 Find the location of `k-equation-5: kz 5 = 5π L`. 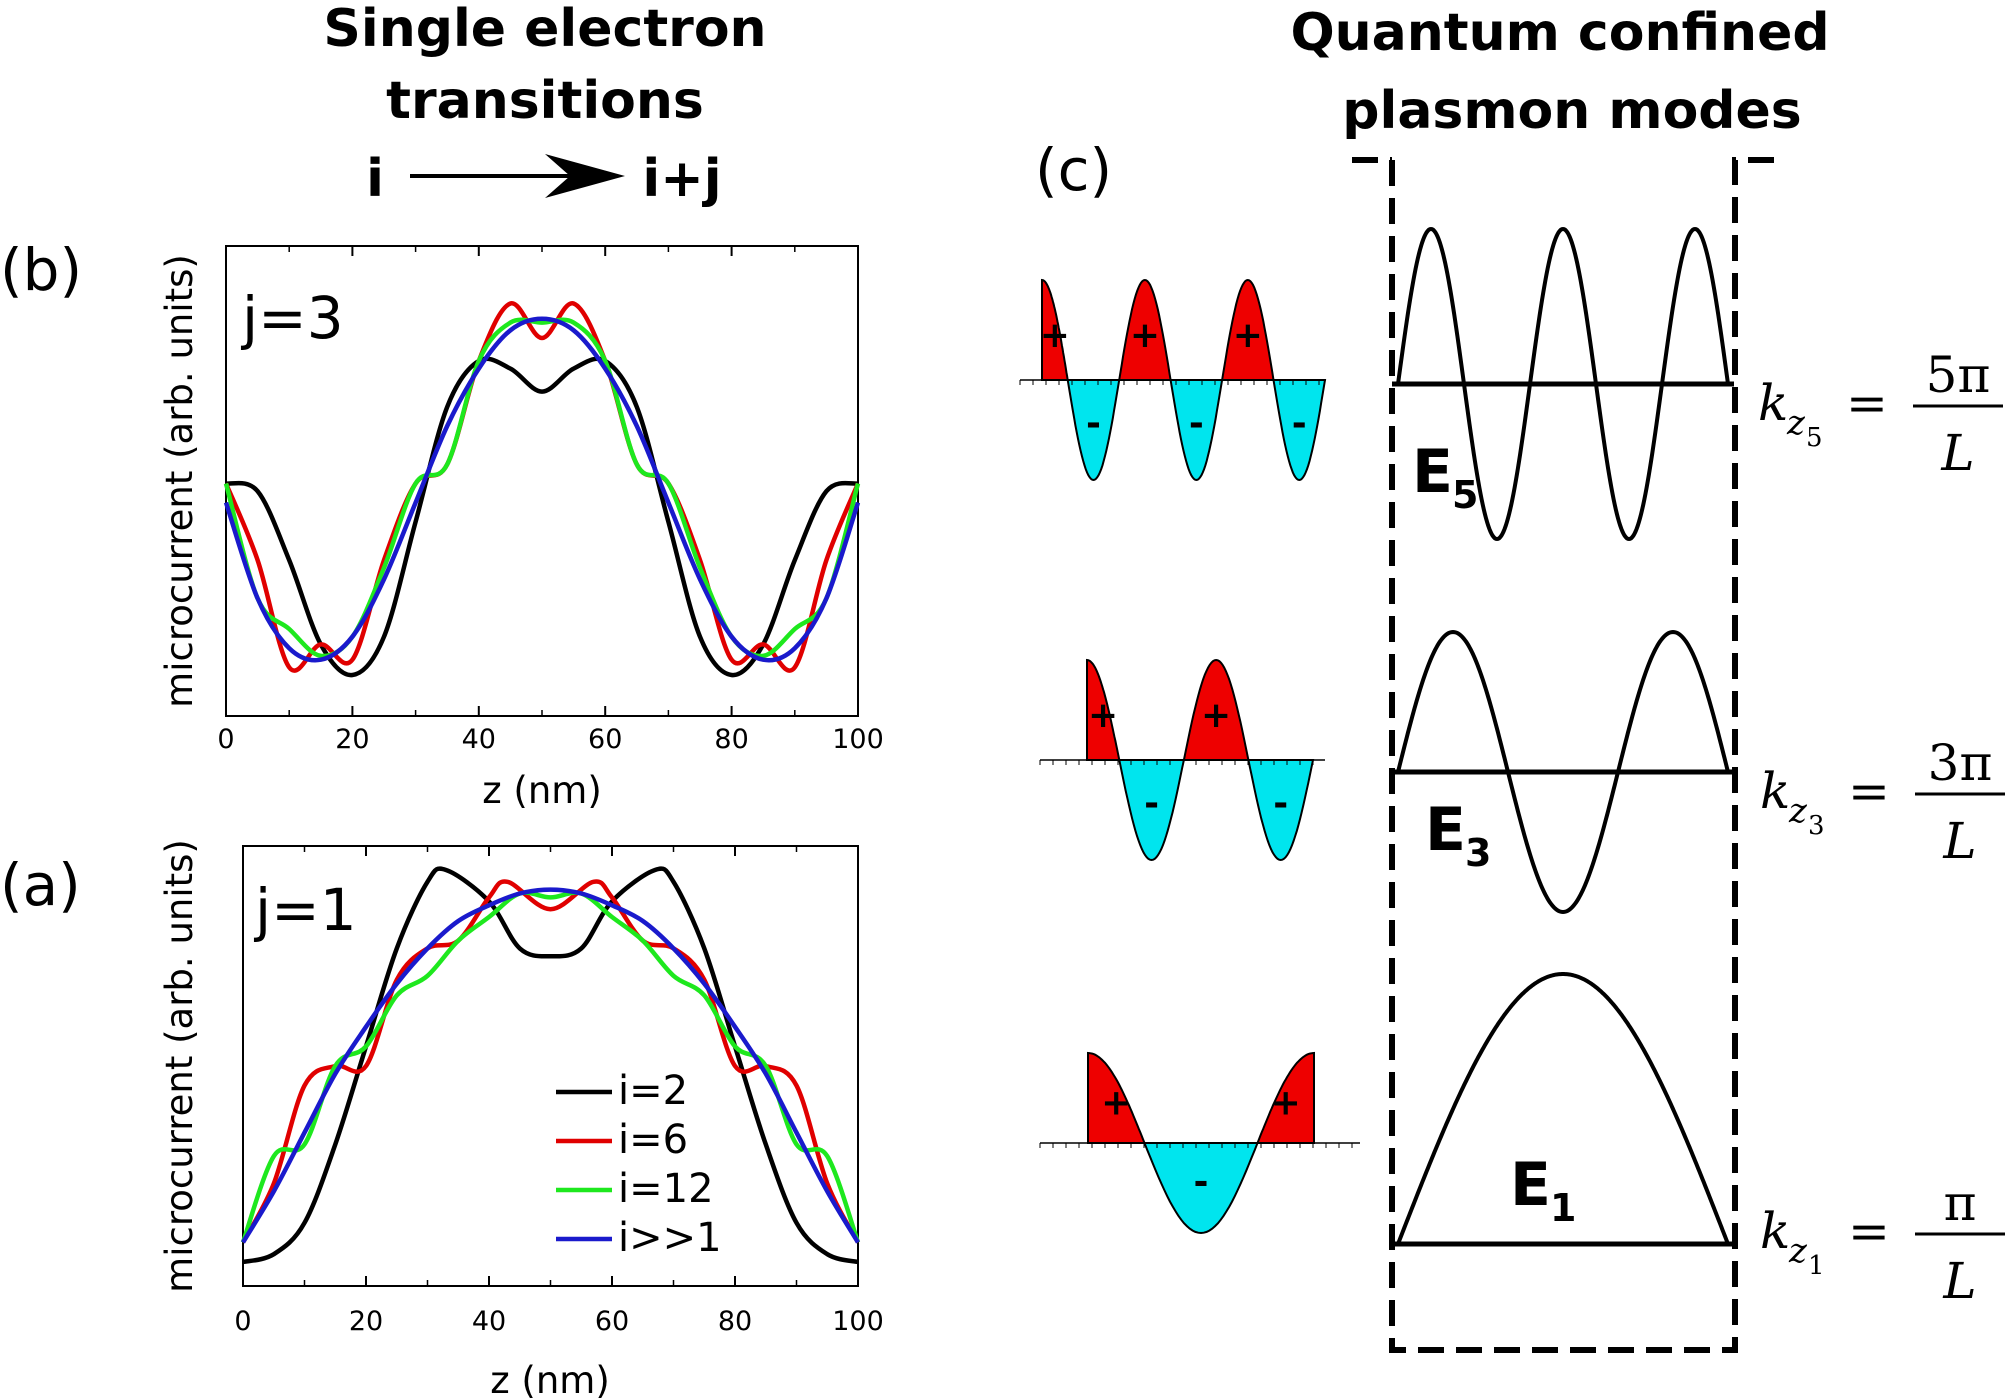

k-equation-5: kz 5 = 5π L is located at coordinates (1880, 414).